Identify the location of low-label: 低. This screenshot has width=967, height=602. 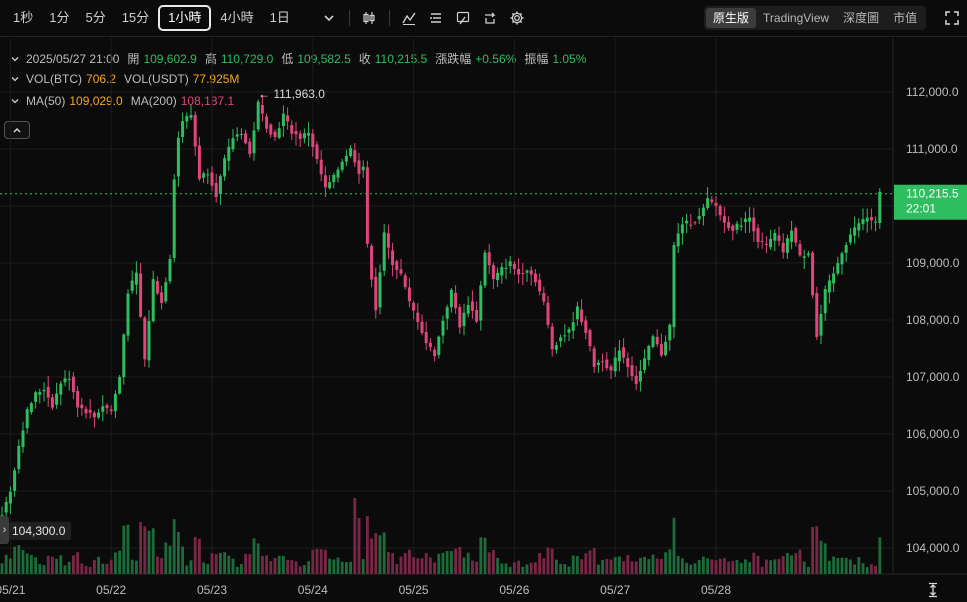
(287, 59).